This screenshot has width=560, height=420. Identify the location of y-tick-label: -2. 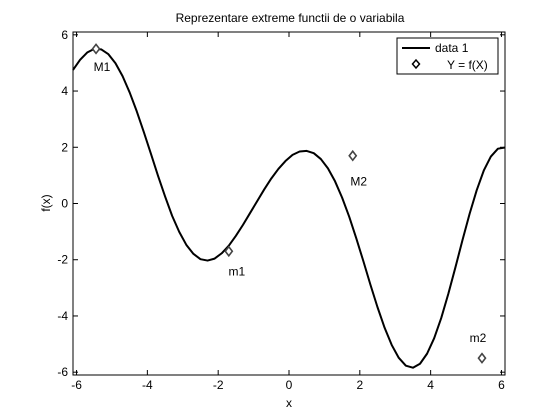
(62, 260).